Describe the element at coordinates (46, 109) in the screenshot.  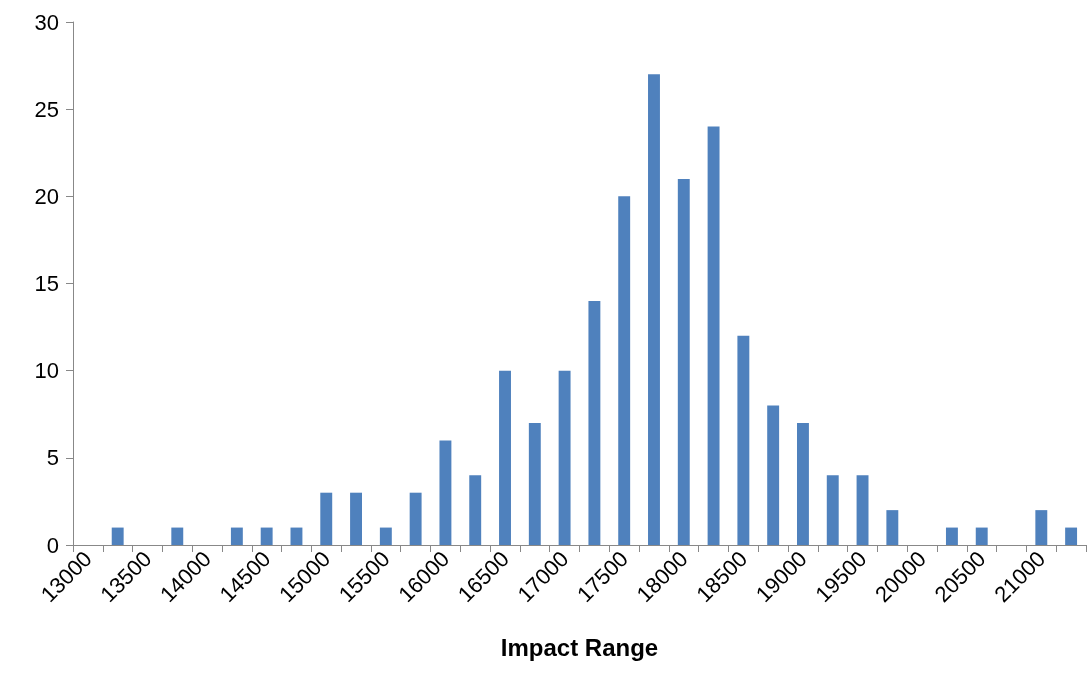
I see `y-tick-label: 25` at that location.